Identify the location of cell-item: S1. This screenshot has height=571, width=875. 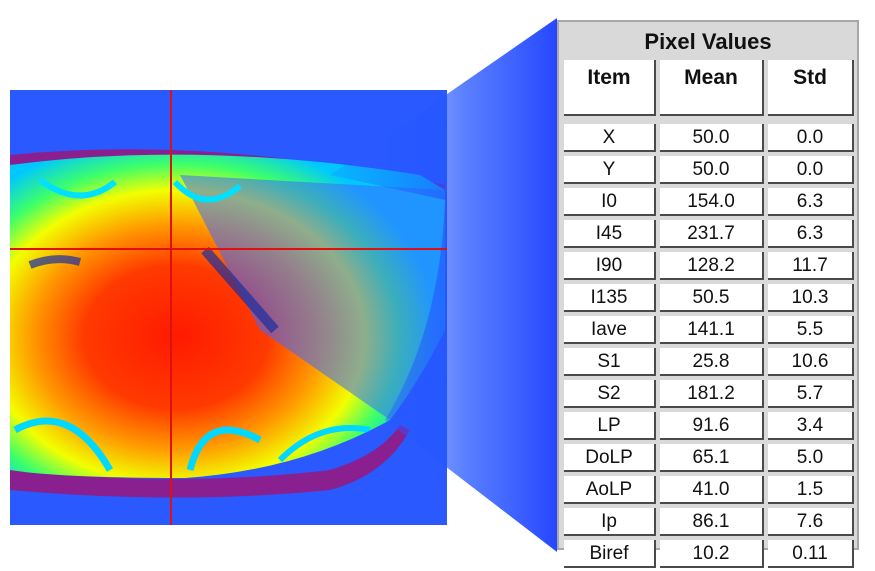
(610, 362).